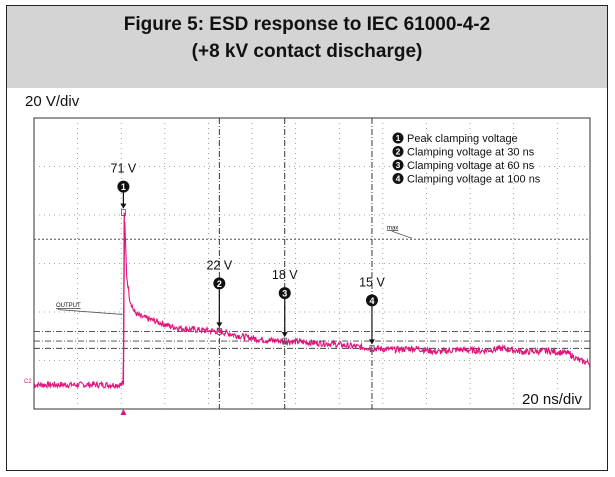 The height and width of the screenshot is (477, 615). Describe the element at coordinates (28, 382) in the screenshot. I see `channel-label: C2` at that location.